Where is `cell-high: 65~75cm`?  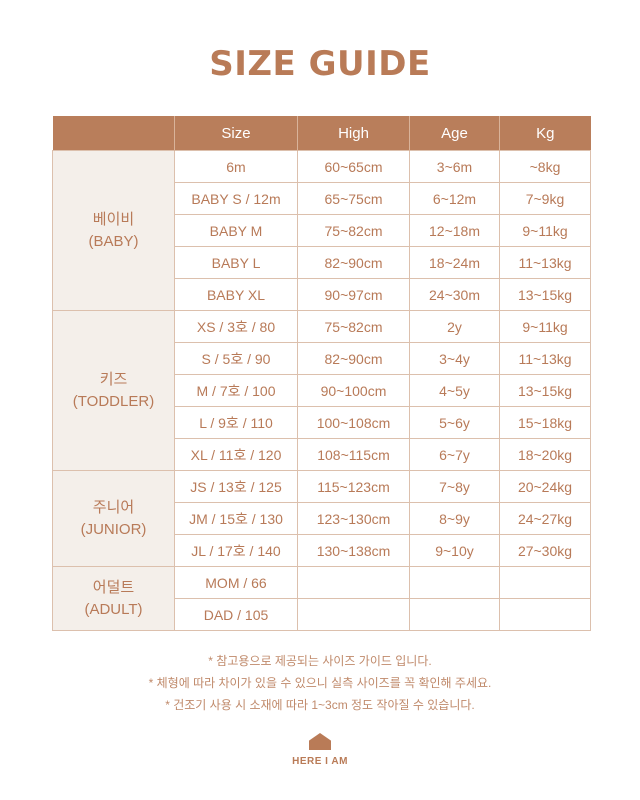
cell-high: 65~75cm is located at coordinates (353, 198).